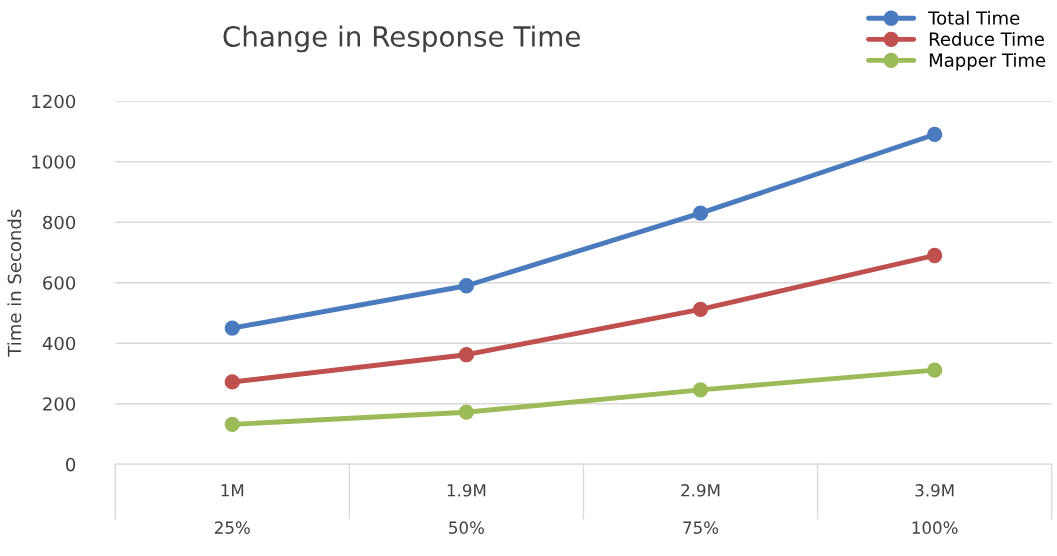 The image size is (1057, 556). What do you see at coordinates (986, 38) in the screenshot?
I see `legend-label: Reduce Time` at bounding box center [986, 38].